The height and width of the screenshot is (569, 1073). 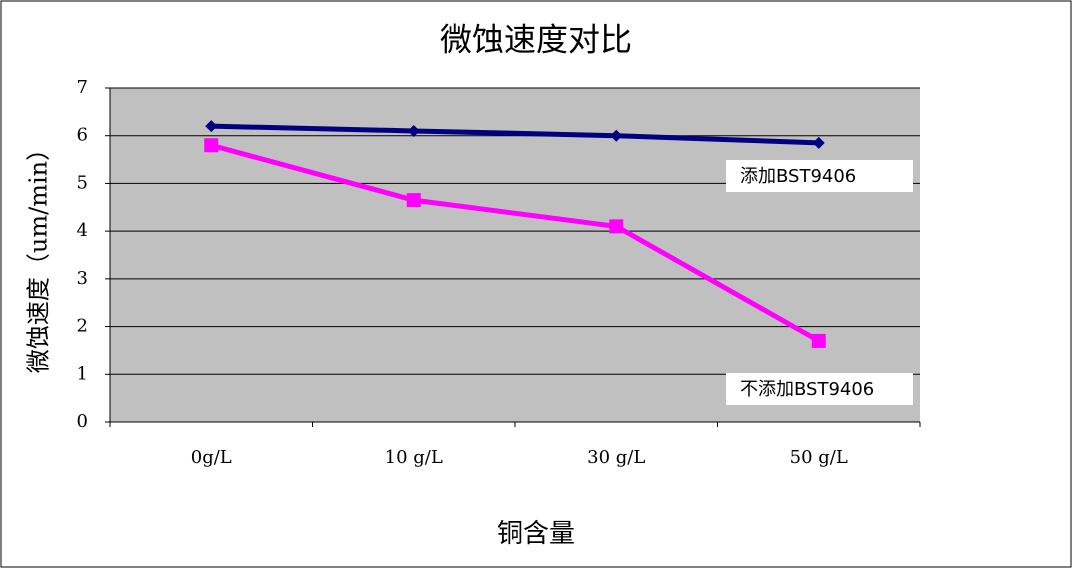 I want to click on y-tick-label: 1, so click(x=82, y=373).